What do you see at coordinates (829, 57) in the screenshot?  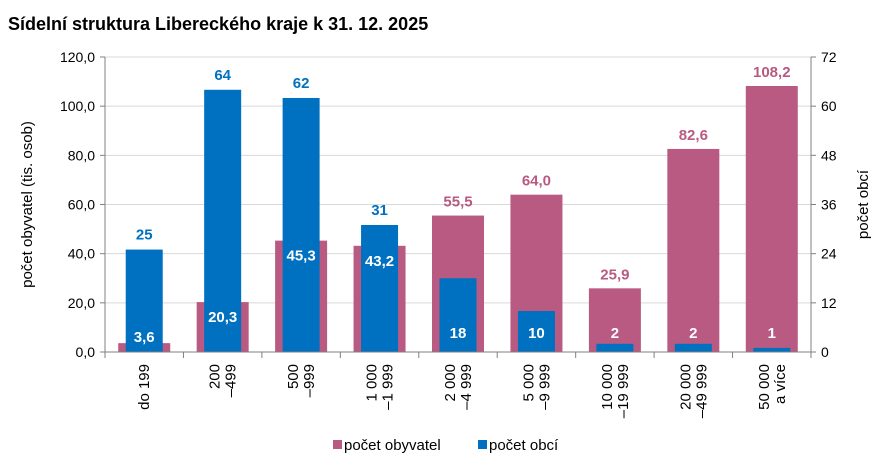 I see `y-right-tick-label: 72` at bounding box center [829, 57].